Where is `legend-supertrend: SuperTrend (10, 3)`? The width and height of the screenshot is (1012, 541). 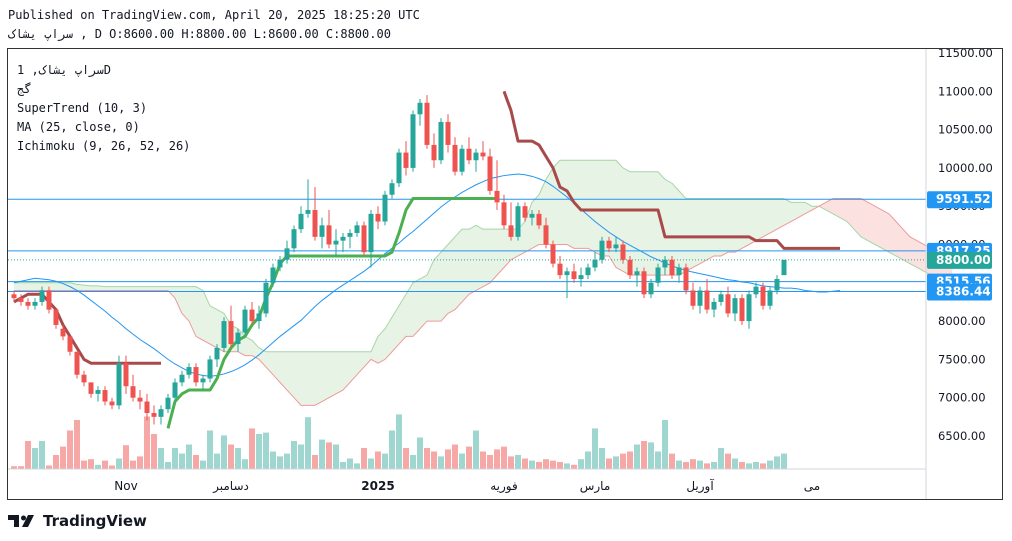 legend-supertrend: SuperTrend (10, 3) is located at coordinates (82, 108).